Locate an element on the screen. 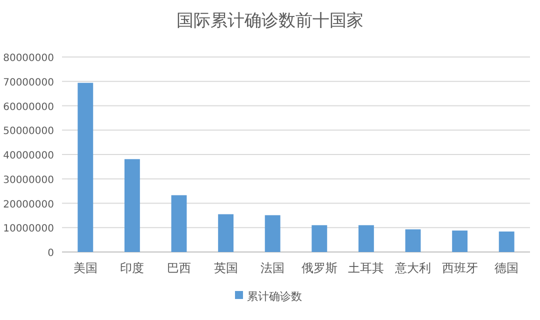 This screenshot has height=320, width=540. x-tick-label: 印度 is located at coordinates (132, 268).